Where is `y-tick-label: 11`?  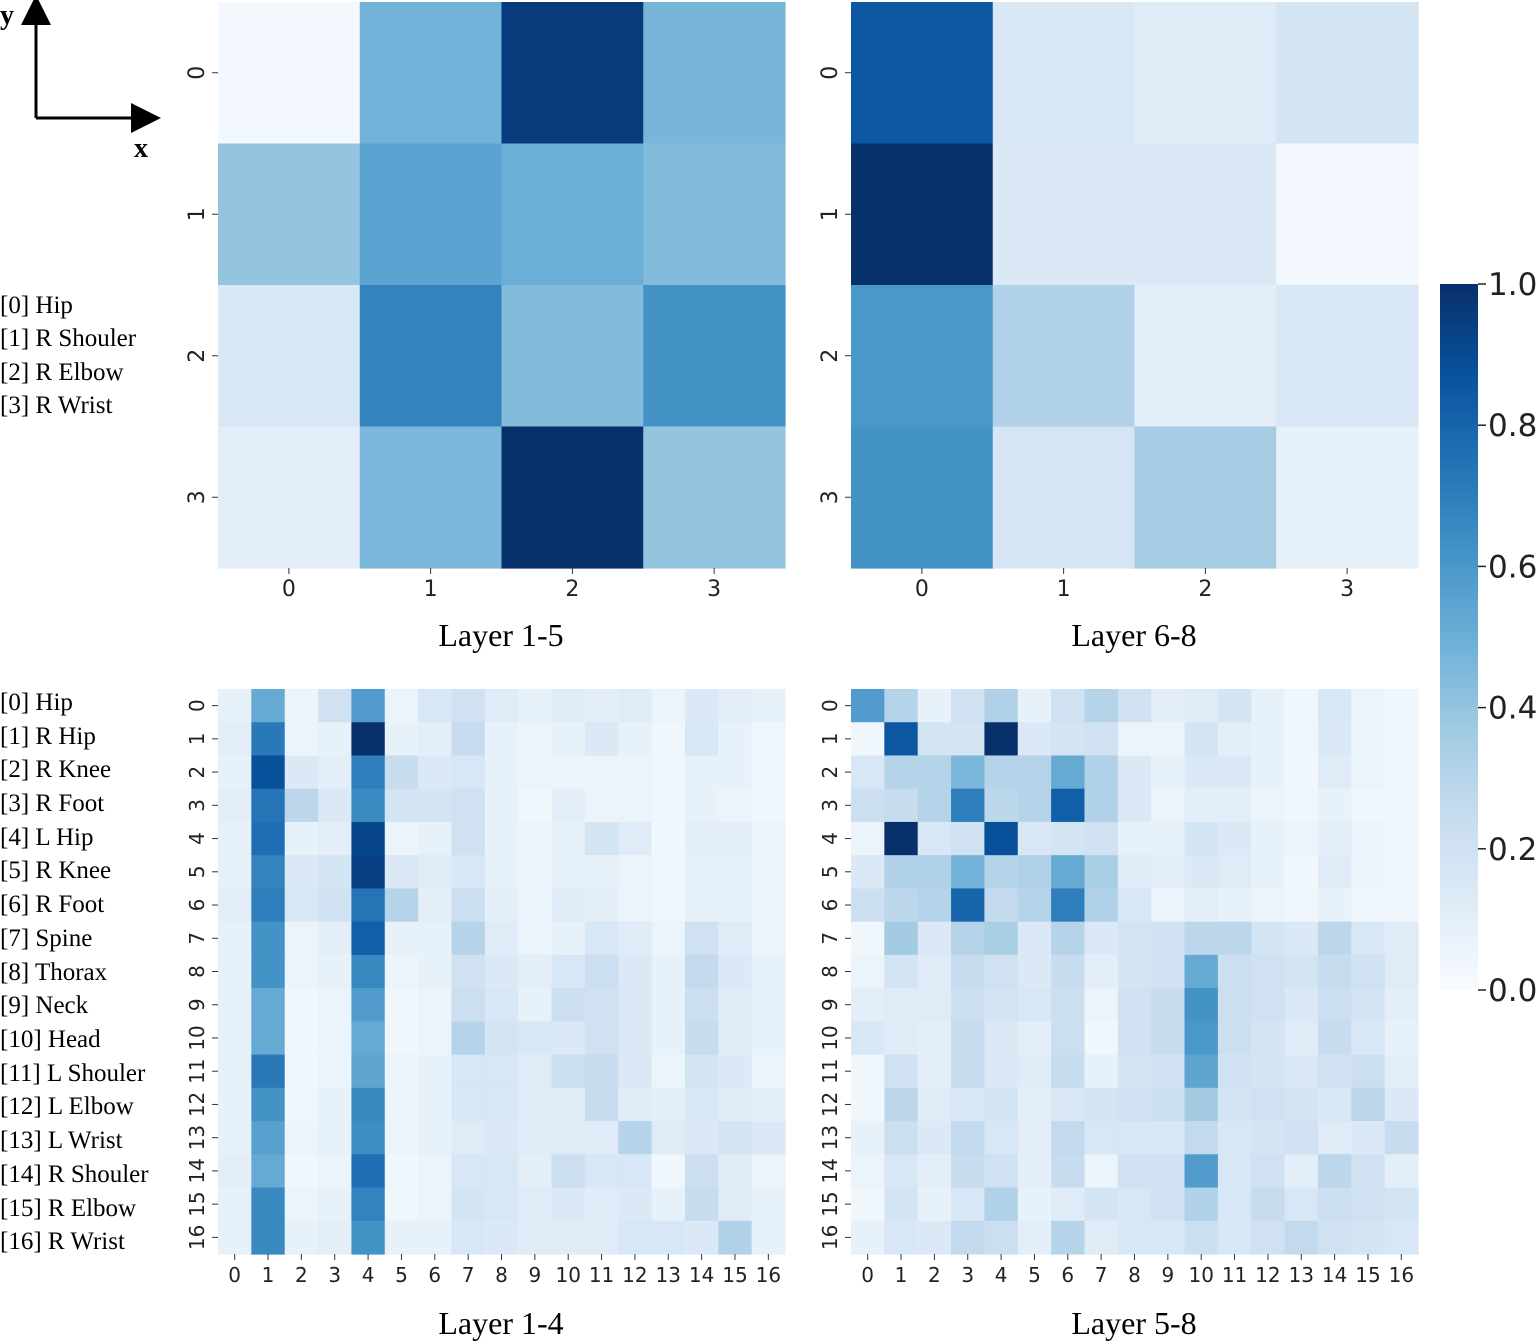 y-tick-label: 11 is located at coordinates (197, 1070).